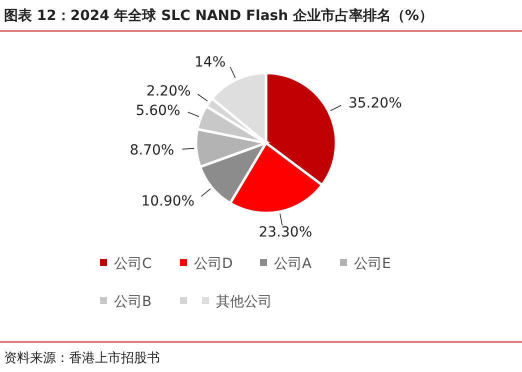 The width and height of the screenshot is (522, 372). Describe the element at coordinates (218, 15) in the screenshot. I see `chart-title: 图表 12：2024 年全球 SLC NAND Flash 企业市占率排名（%）` at that location.